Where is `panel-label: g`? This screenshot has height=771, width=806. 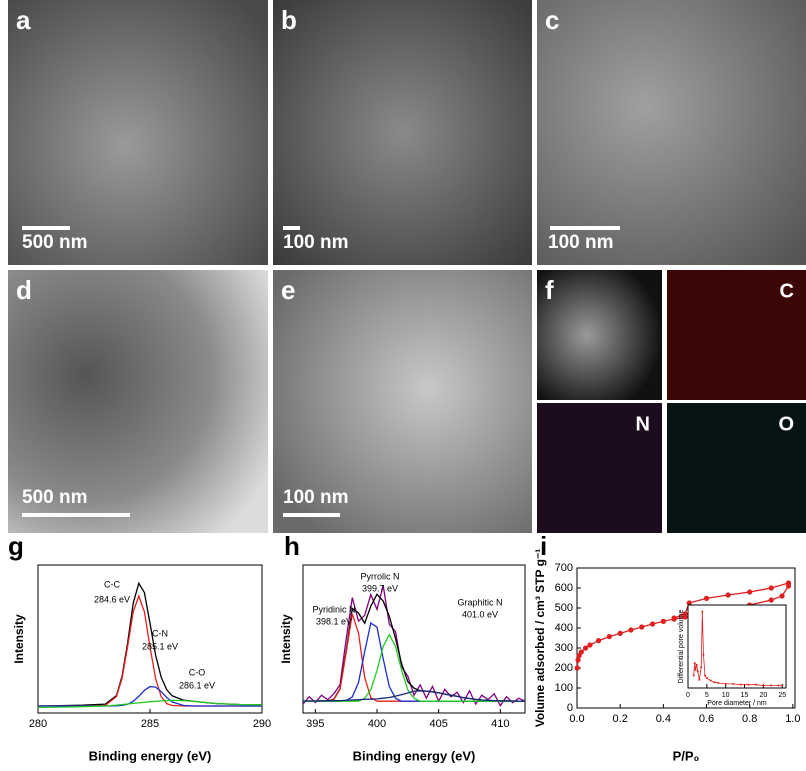
panel-label: g is located at coordinates (16, 546).